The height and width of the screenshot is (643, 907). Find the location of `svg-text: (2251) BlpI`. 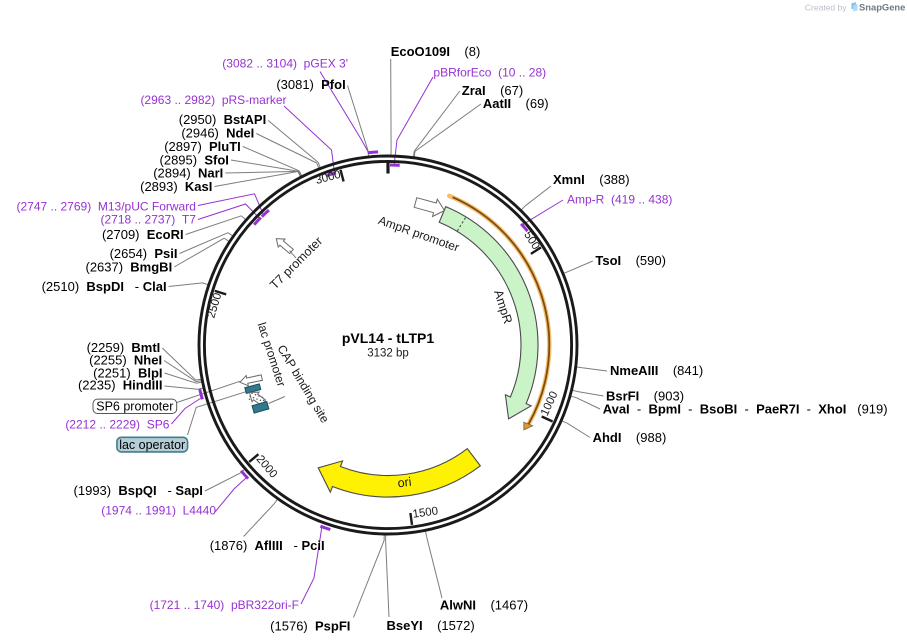

svg-text: (2251) BlpI is located at coordinates (127, 372).